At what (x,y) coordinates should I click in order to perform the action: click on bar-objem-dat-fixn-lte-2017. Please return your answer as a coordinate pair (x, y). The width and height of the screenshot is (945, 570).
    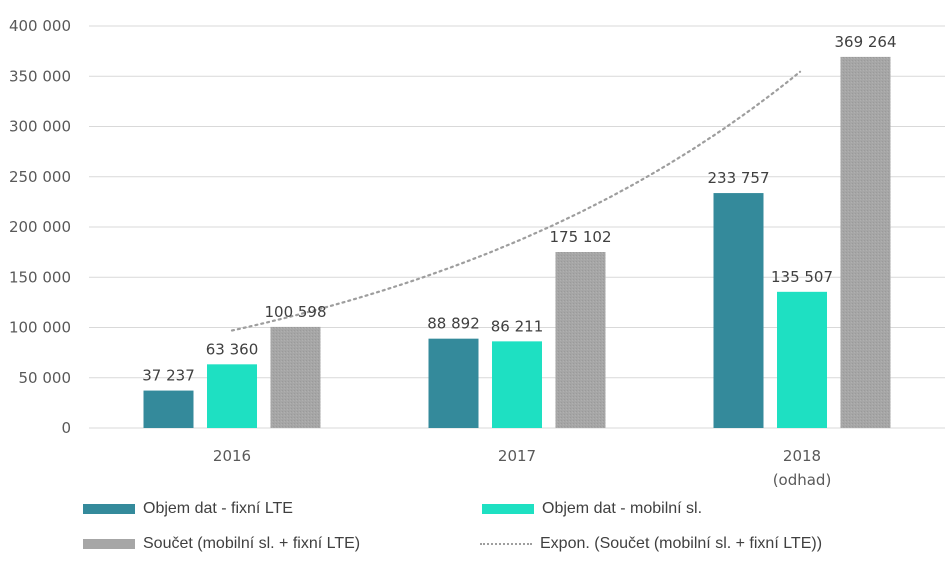
    Looking at the image, I should click on (453, 383).